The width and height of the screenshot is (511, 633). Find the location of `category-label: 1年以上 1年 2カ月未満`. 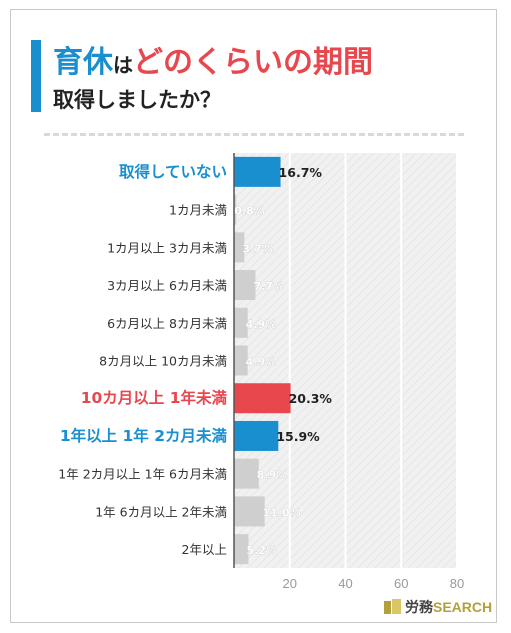

category-label: 1年以上 1年 2カ月未満 is located at coordinates (144, 435).